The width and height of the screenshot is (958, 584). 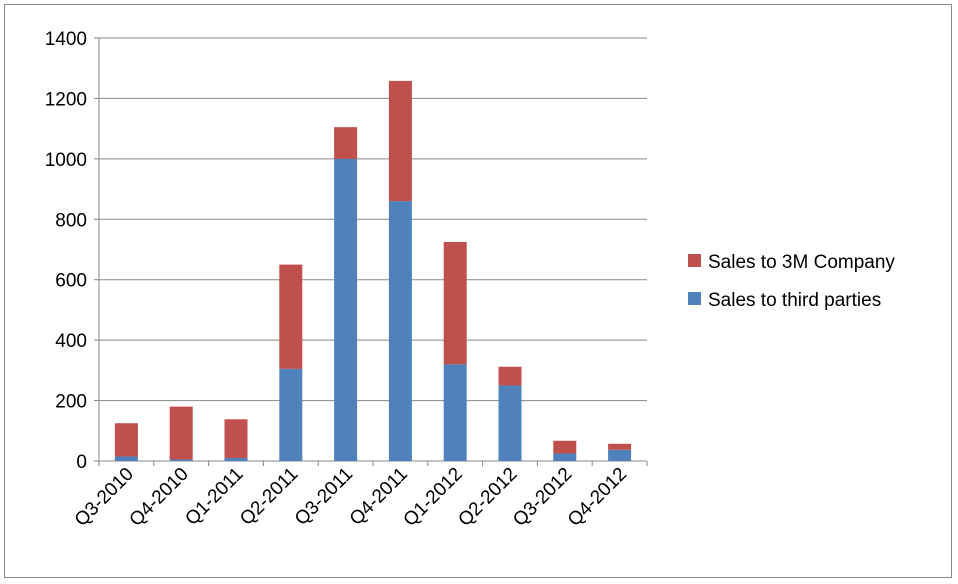 What do you see at coordinates (794, 300) in the screenshot?
I see `legend-label: Sales to third parties` at bounding box center [794, 300].